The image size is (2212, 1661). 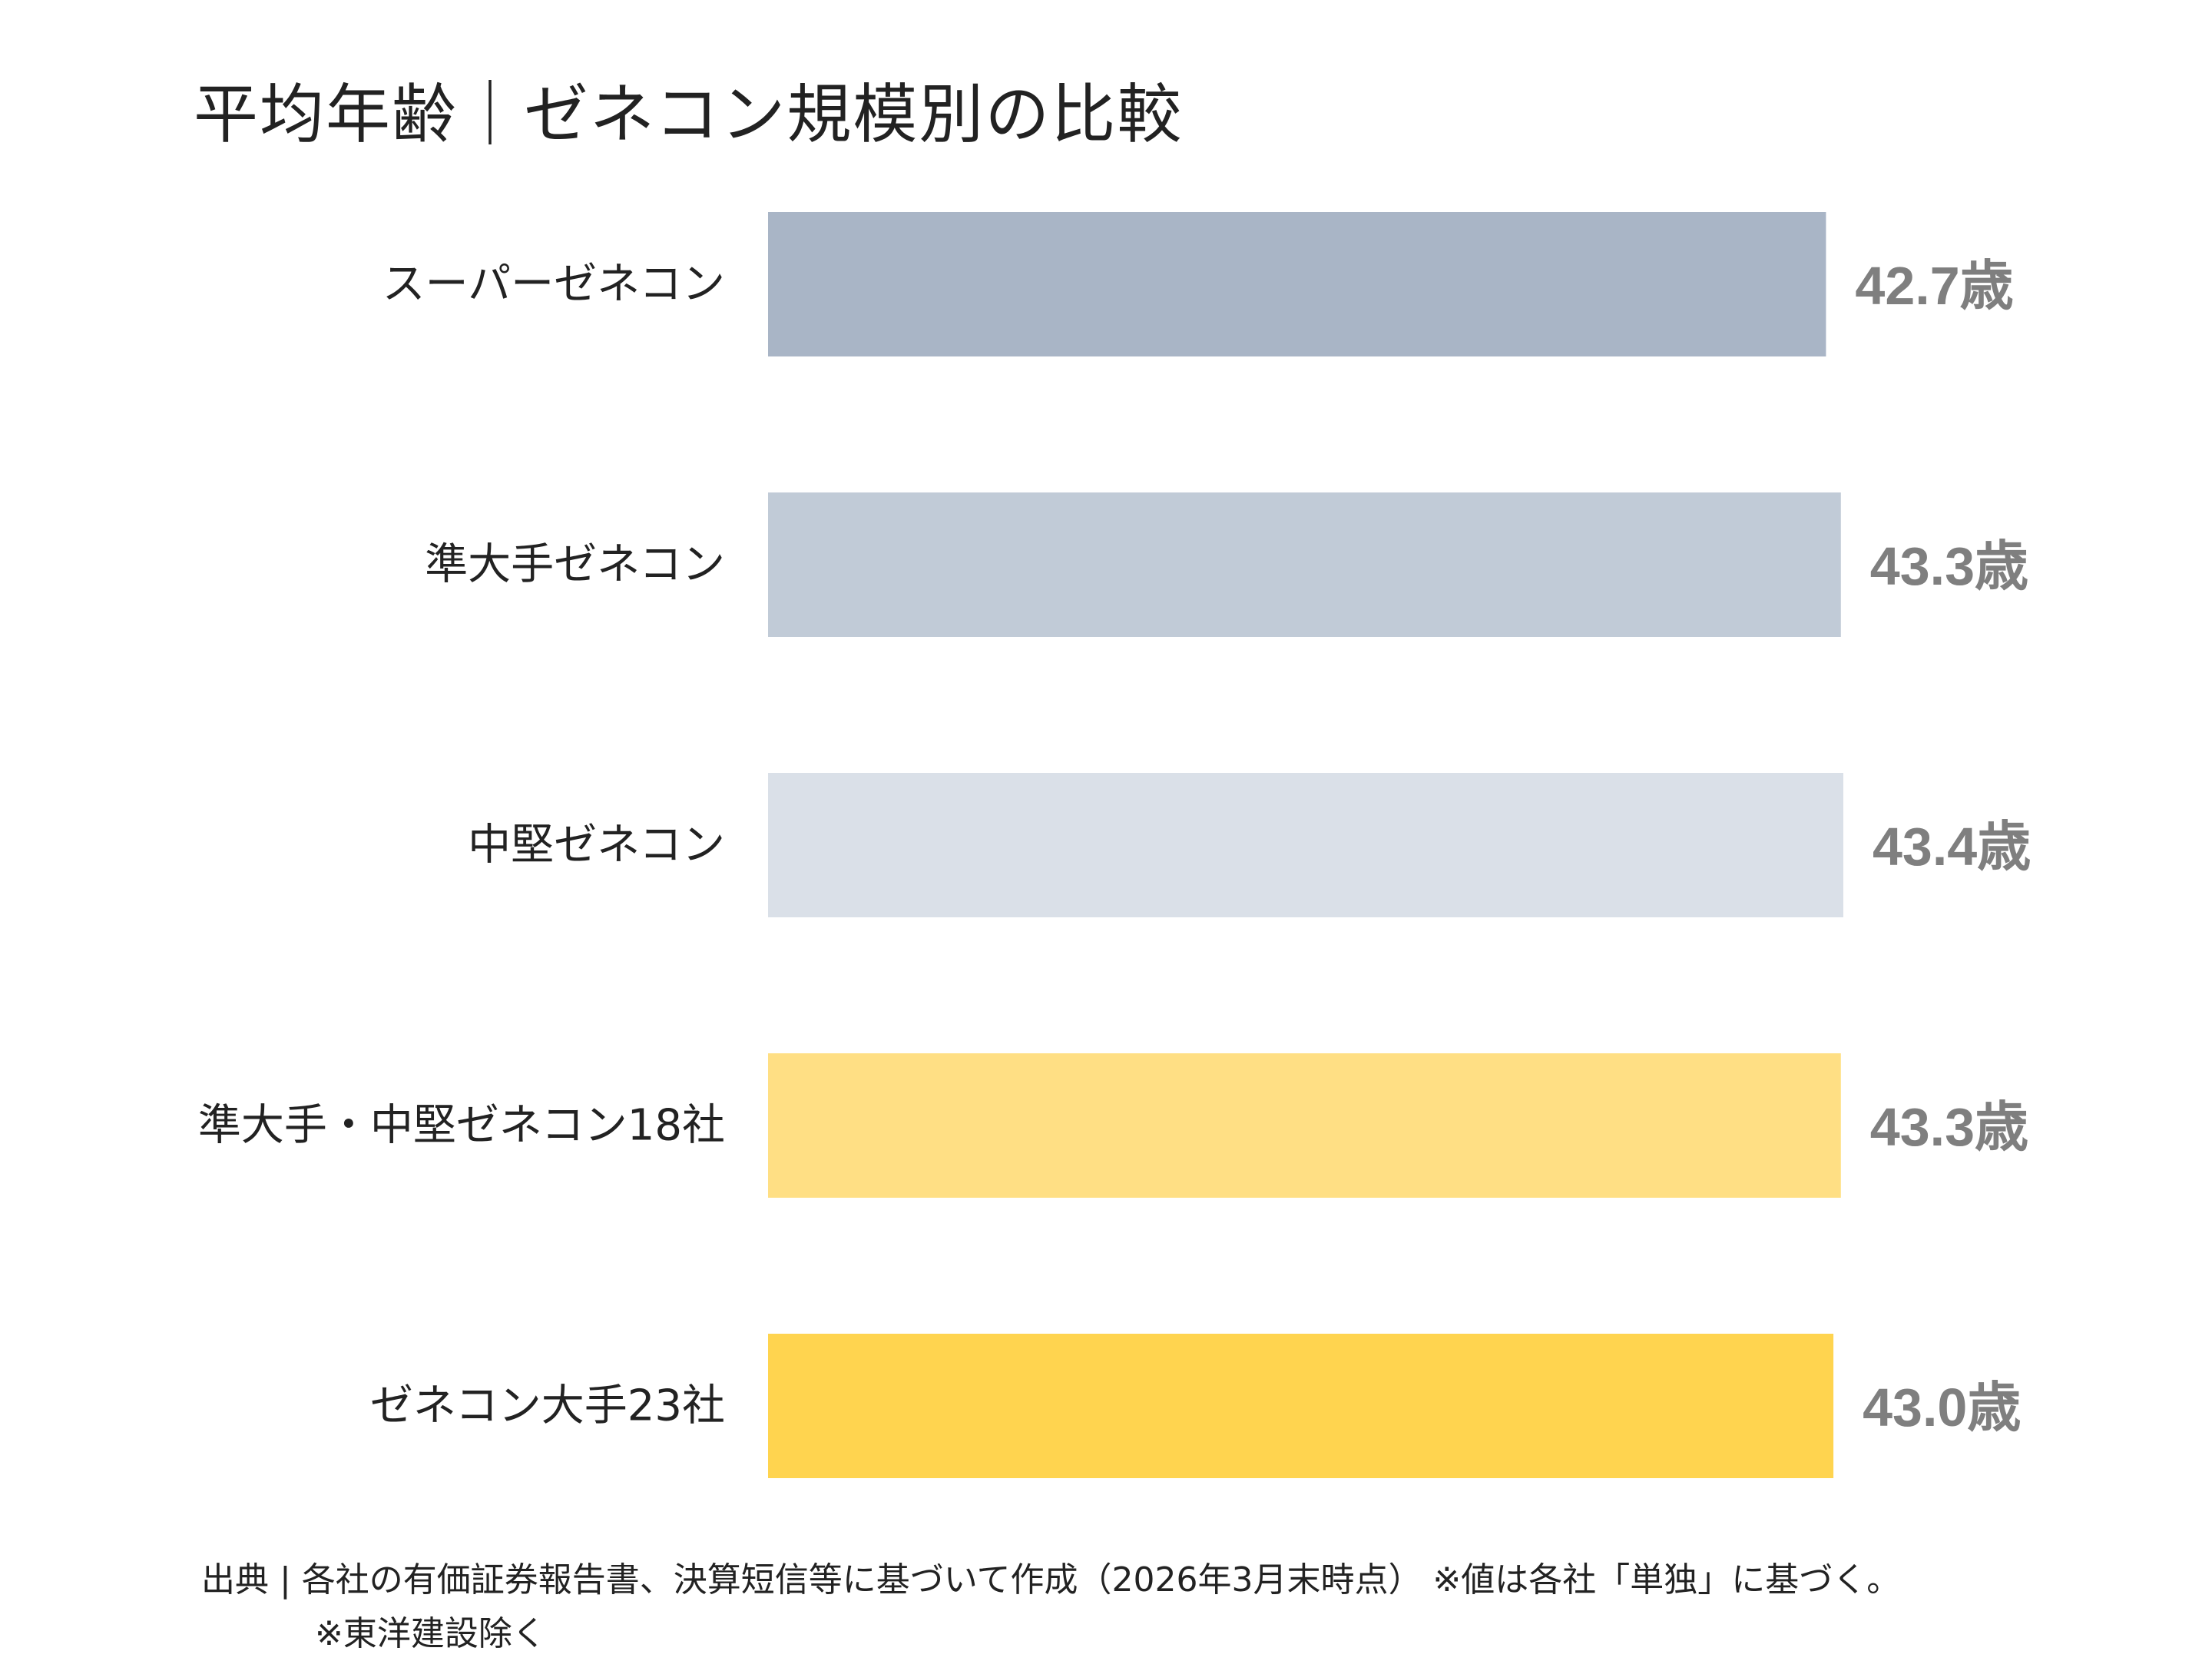 I want to click on category-label-2: 準大手ゼネコン, so click(x=575, y=565).